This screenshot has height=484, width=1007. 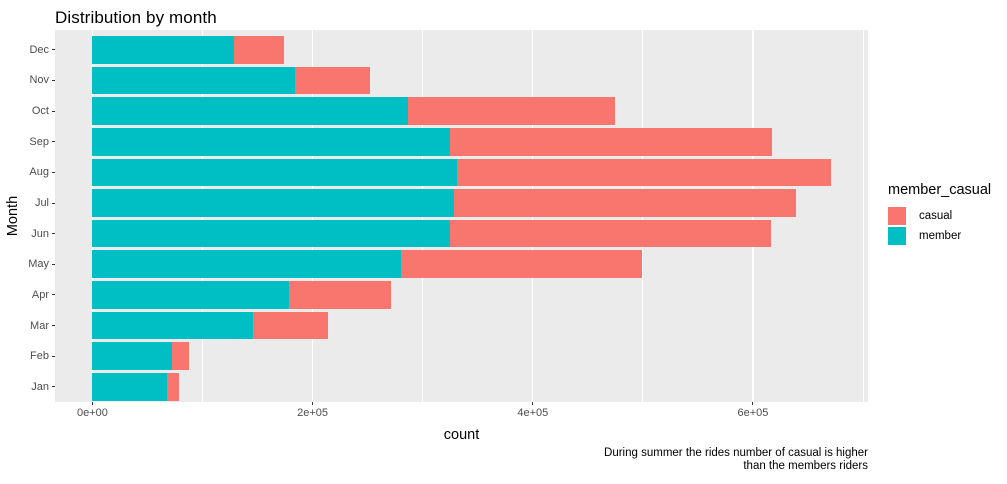 I want to click on legend: member_casual casual member, so click(x=939, y=214).